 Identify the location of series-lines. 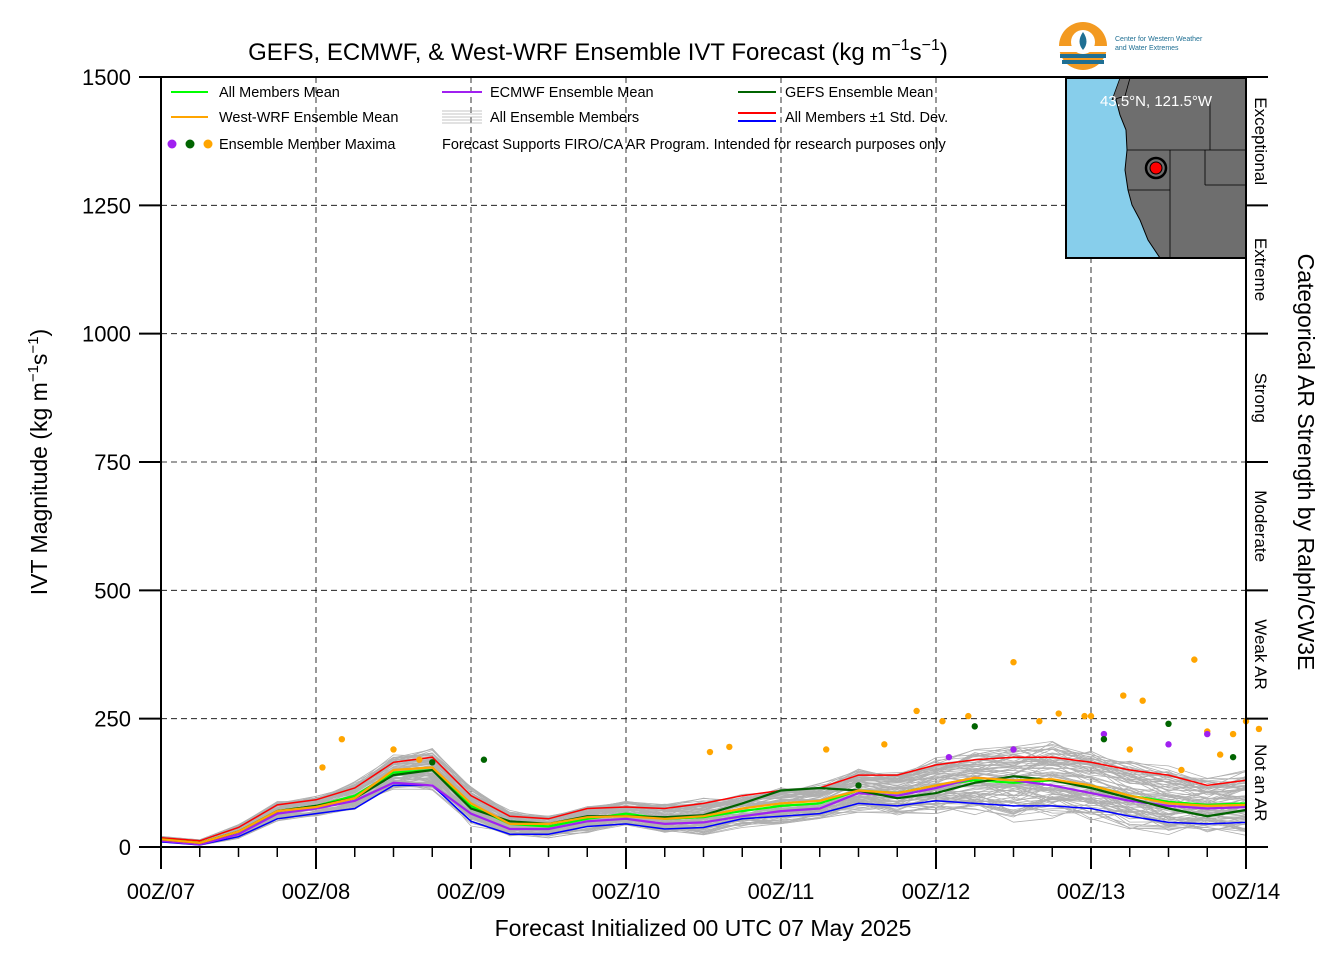
(703, 801).